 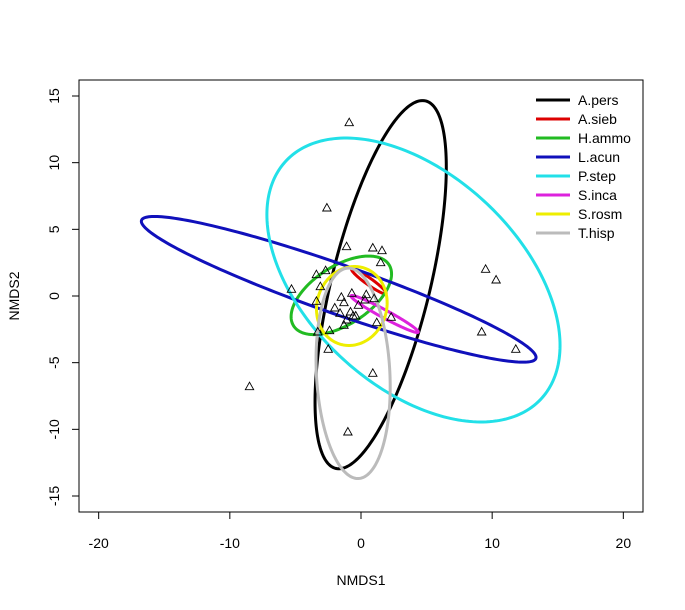 What do you see at coordinates (597, 119) in the screenshot?
I see `legend-label: A.sieb` at bounding box center [597, 119].